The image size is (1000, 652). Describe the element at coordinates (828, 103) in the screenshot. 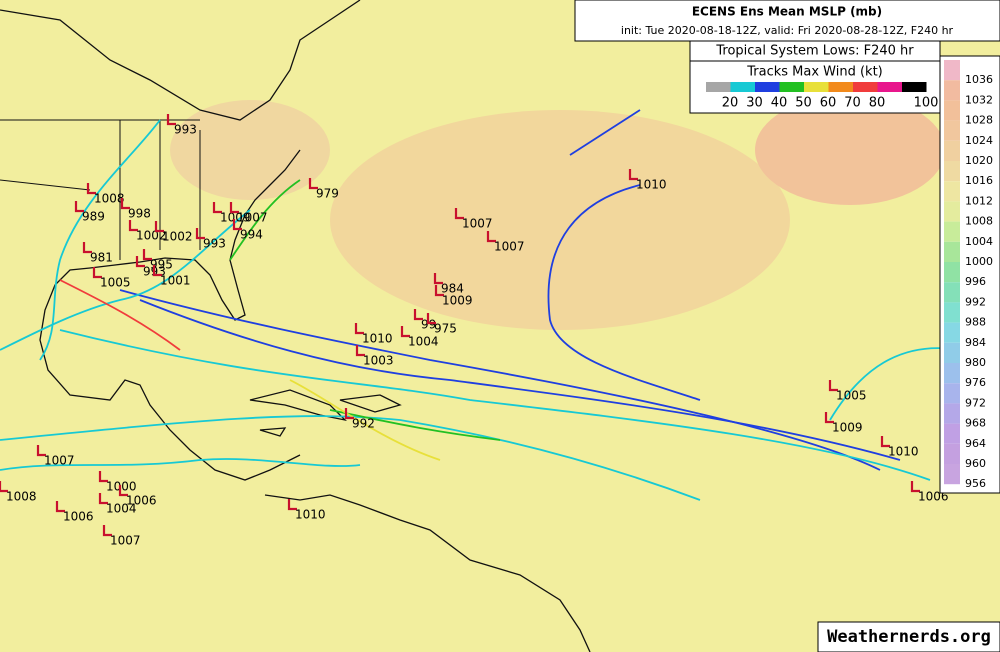

I see `wind-level-label: 60` at that location.